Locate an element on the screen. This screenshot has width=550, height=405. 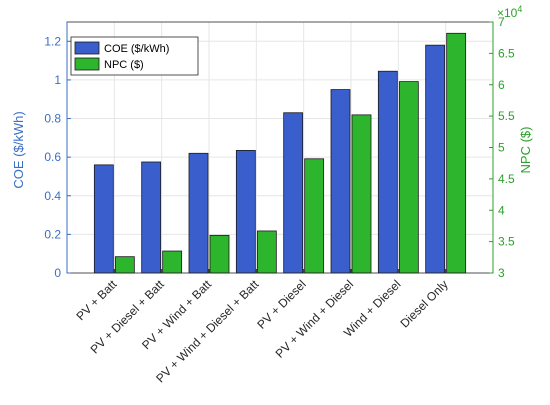
left-y-tick-label: 1 is located at coordinates (57, 80).